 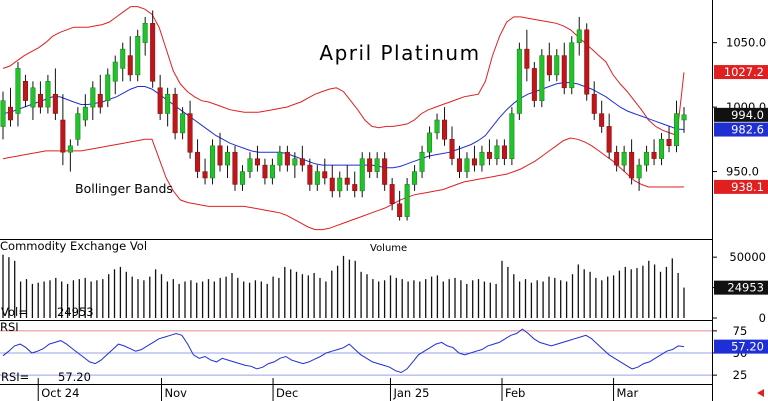 I want to click on price-tick-label: 950.0, so click(x=742, y=172).